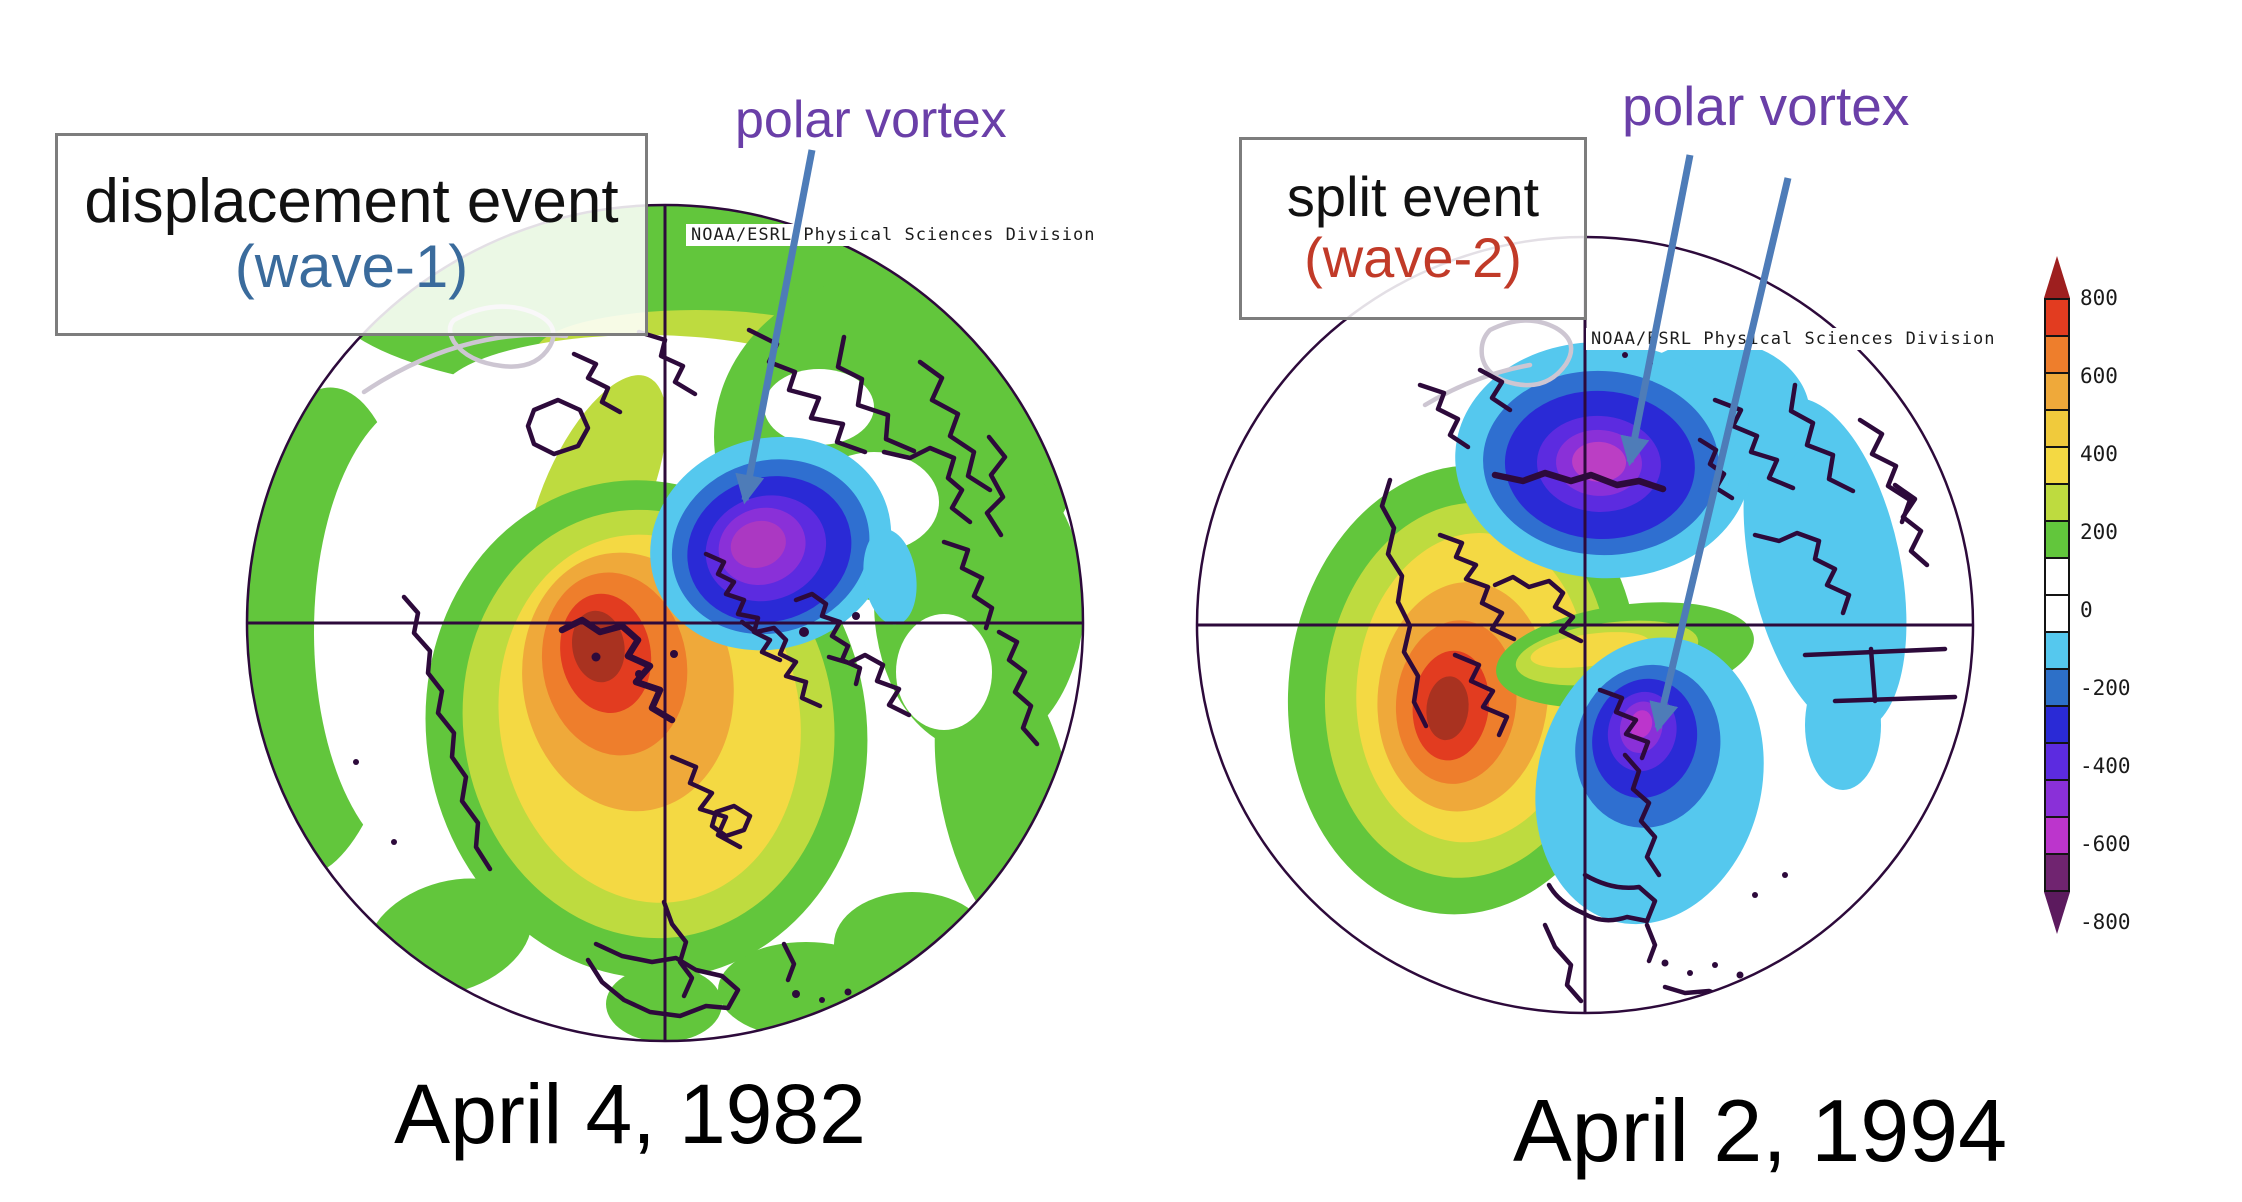 The height and width of the screenshot is (1202, 2242). I want to click on colorbar: 800 600 400 200 0 -200 -400 -600 -800, so click(2129, 636).